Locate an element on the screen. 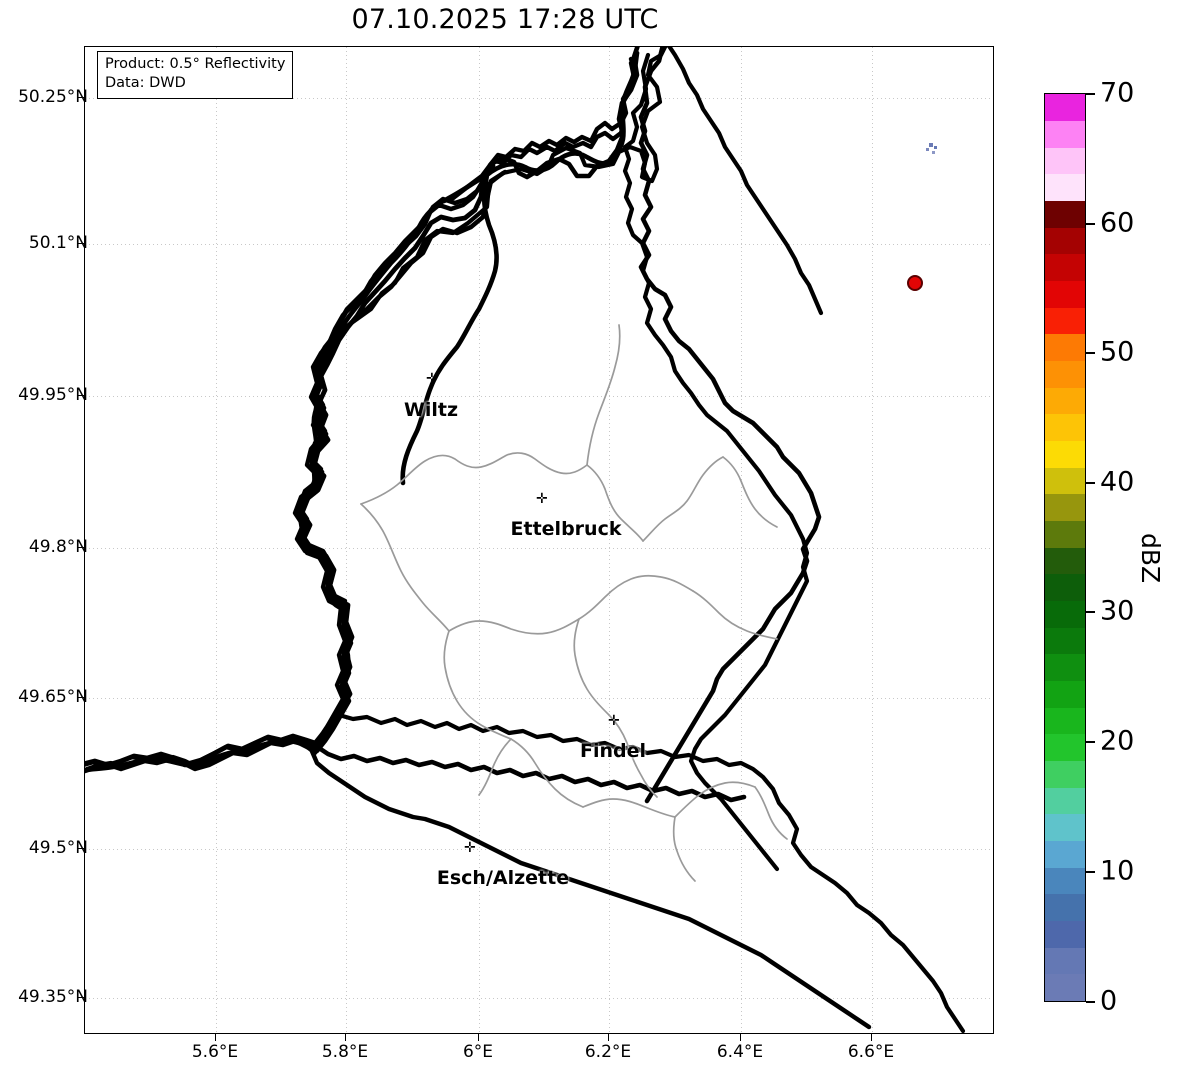  colorbar-tick-label: 40 is located at coordinates (1117, 482).